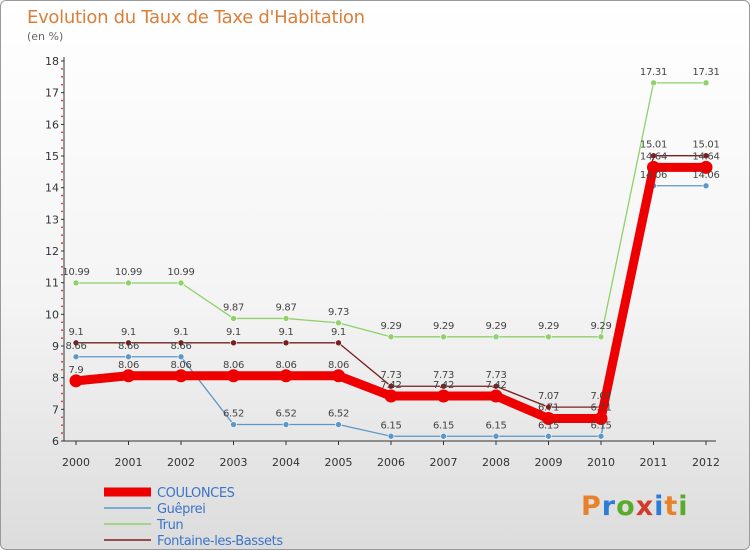 This screenshot has height=550, width=750. Describe the element at coordinates (52, 124) in the screenshot. I see `y-tick-label: 16` at that location.